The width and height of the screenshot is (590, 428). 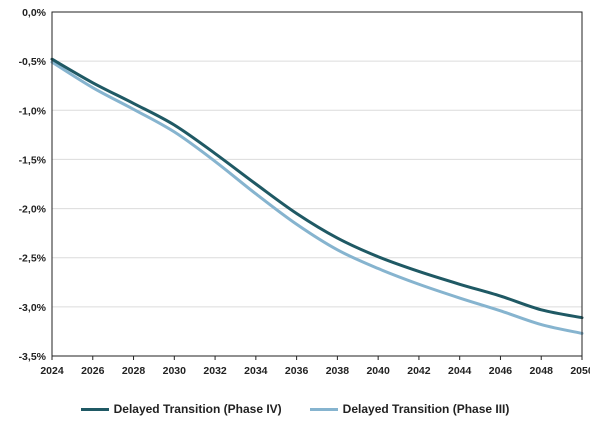 I want to click on legend-item-phase-iv: Delayed Transition (Phase IV), so click(x=181, y=409).